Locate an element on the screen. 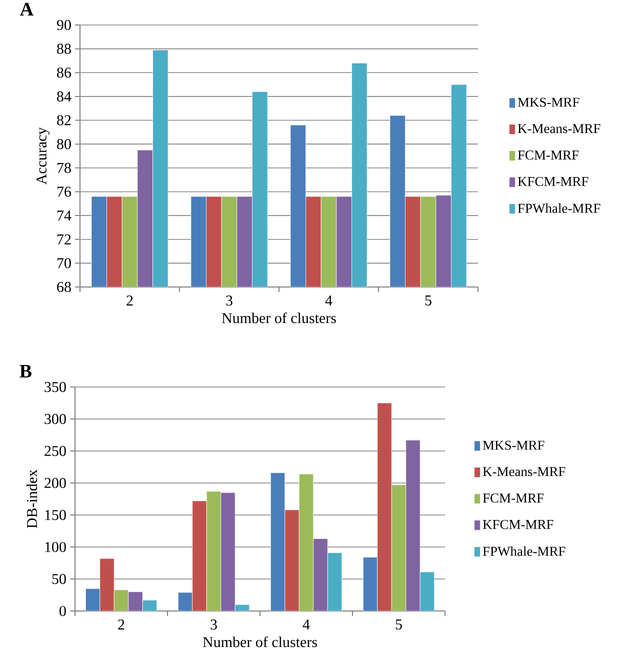 Image resolution: width=635 pixels, height=669 pixels. y-tick-label: 250 is located at coordinates (55, 451).